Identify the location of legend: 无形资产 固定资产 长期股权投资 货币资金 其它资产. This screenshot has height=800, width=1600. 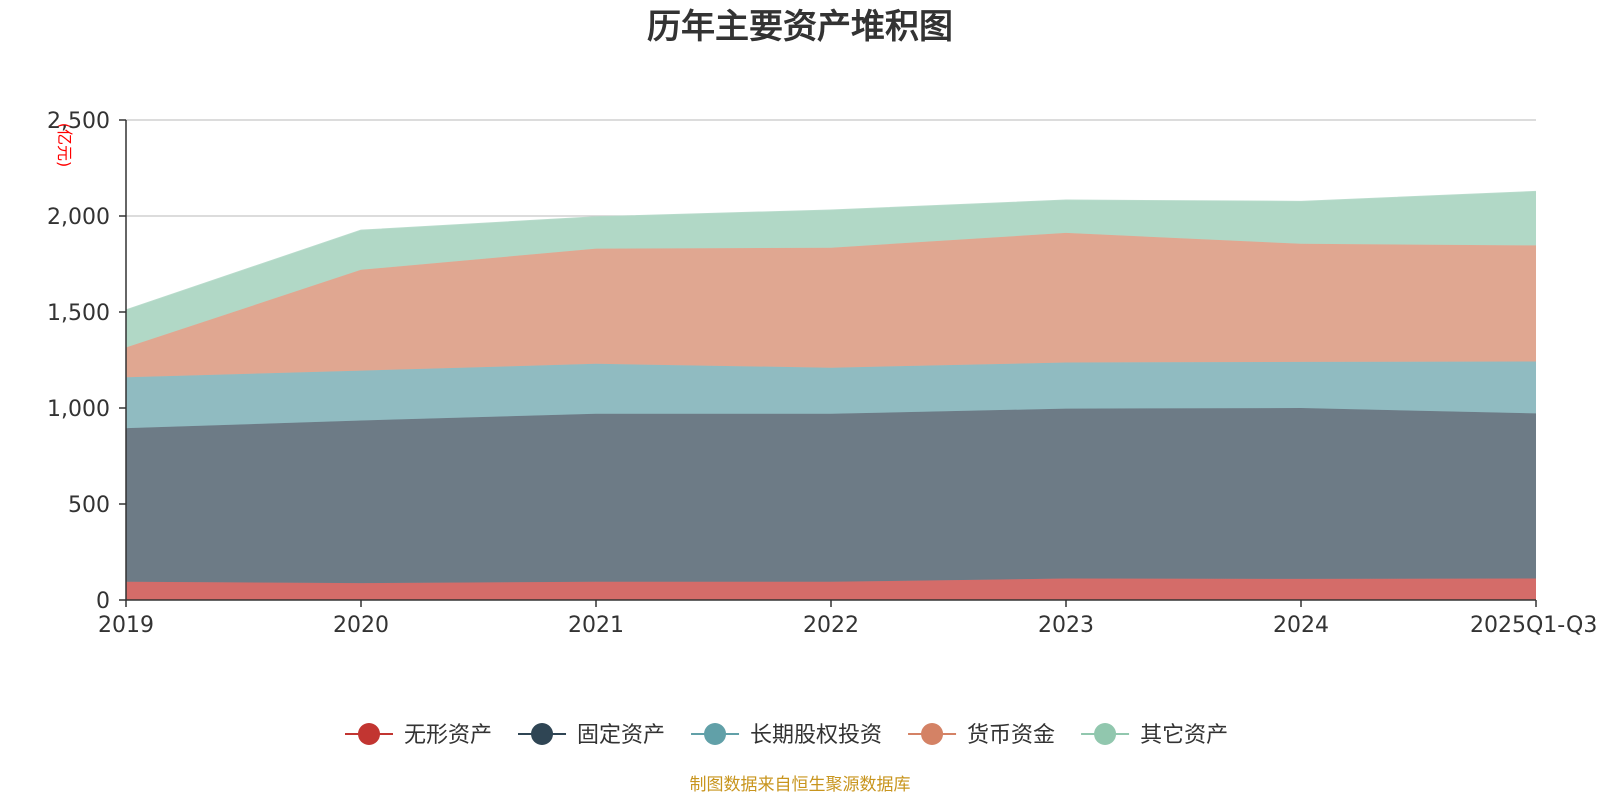
(786, 735).